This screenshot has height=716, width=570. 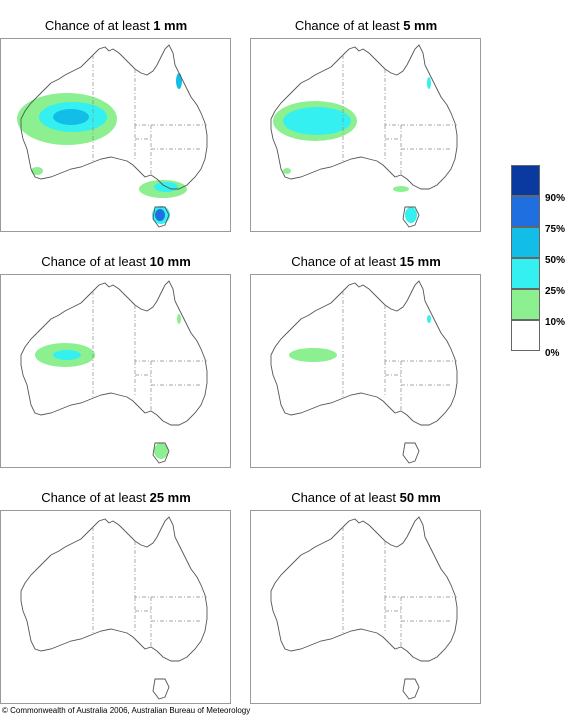 I want to click on region-se-10pct, so click(x=401, y=189).